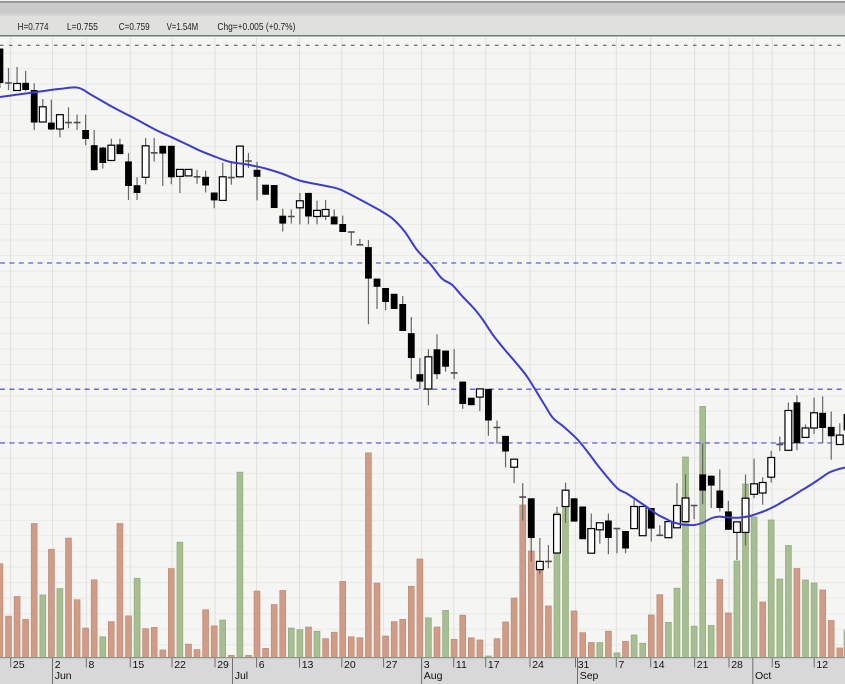 Image resolution: width=845 pixels, height=684 pixels. I want to click on svg-text: Jun, so click(63, 676).